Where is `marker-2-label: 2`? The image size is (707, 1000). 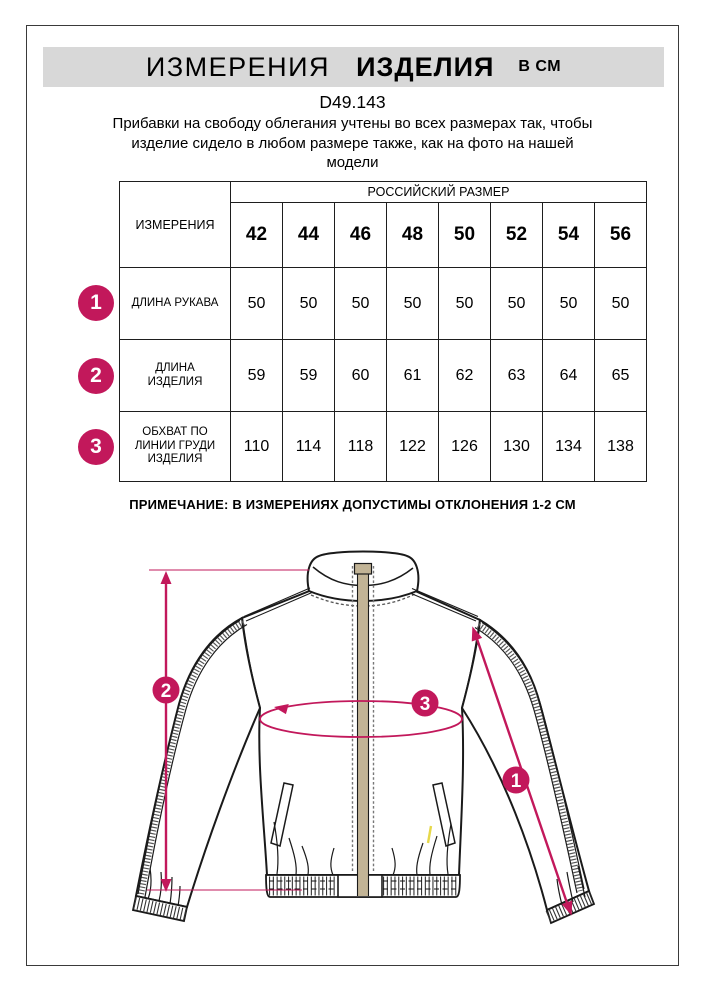 marker-2-label: 2 is located at coordinates (166, 691).